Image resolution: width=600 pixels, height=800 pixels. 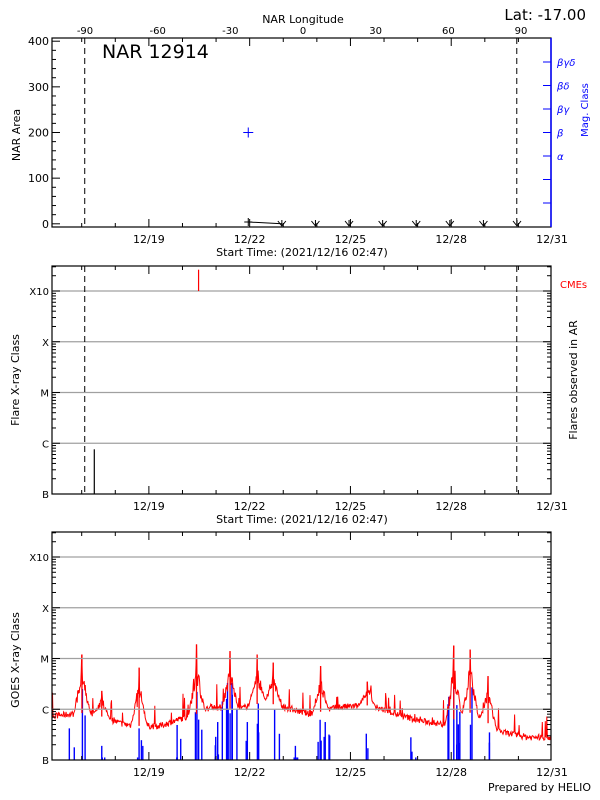 What do you see at coordinates (38, 133) in the screenshot?
I see `y-tick-label: 200` at bounding box center [38, 133].